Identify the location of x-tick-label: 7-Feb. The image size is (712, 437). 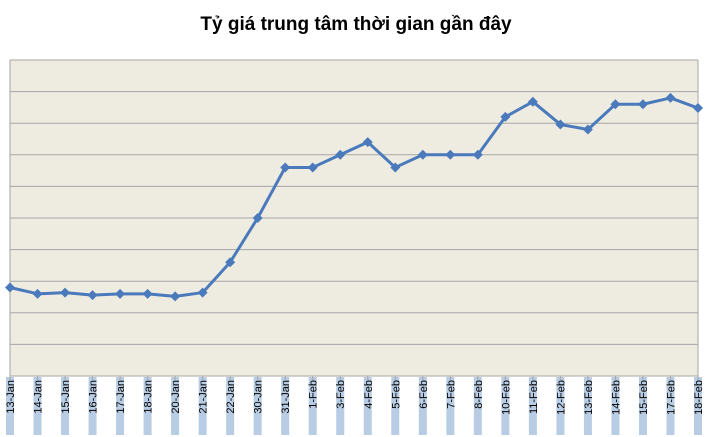
(451, 394).